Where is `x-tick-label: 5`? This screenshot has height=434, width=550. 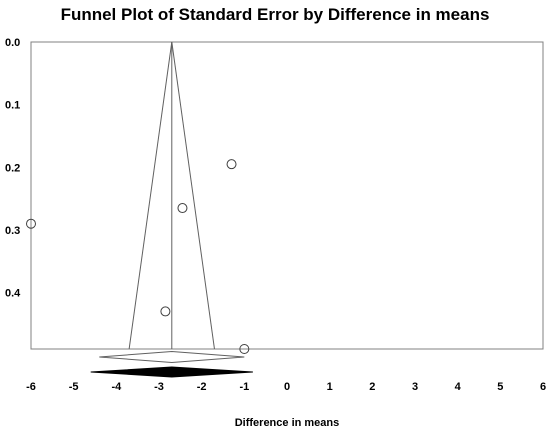
x-tick-label: 5 is located at coordinates (500, 387).